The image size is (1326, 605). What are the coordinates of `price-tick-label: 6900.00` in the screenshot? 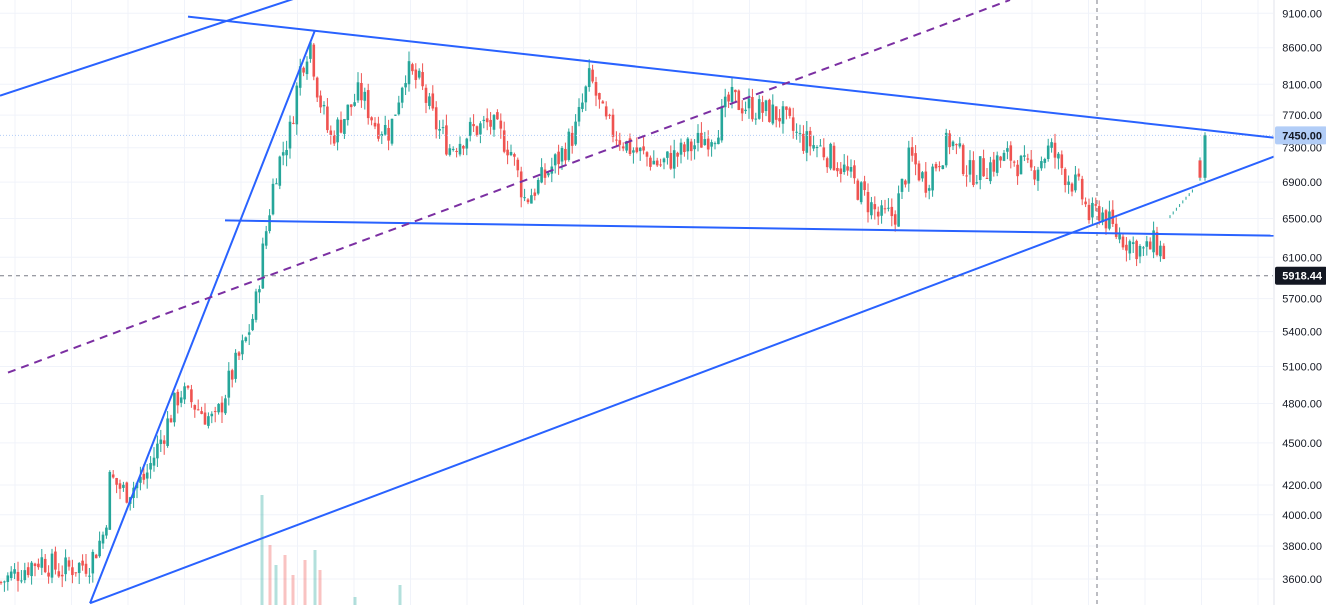 It's located at (1302, 183).